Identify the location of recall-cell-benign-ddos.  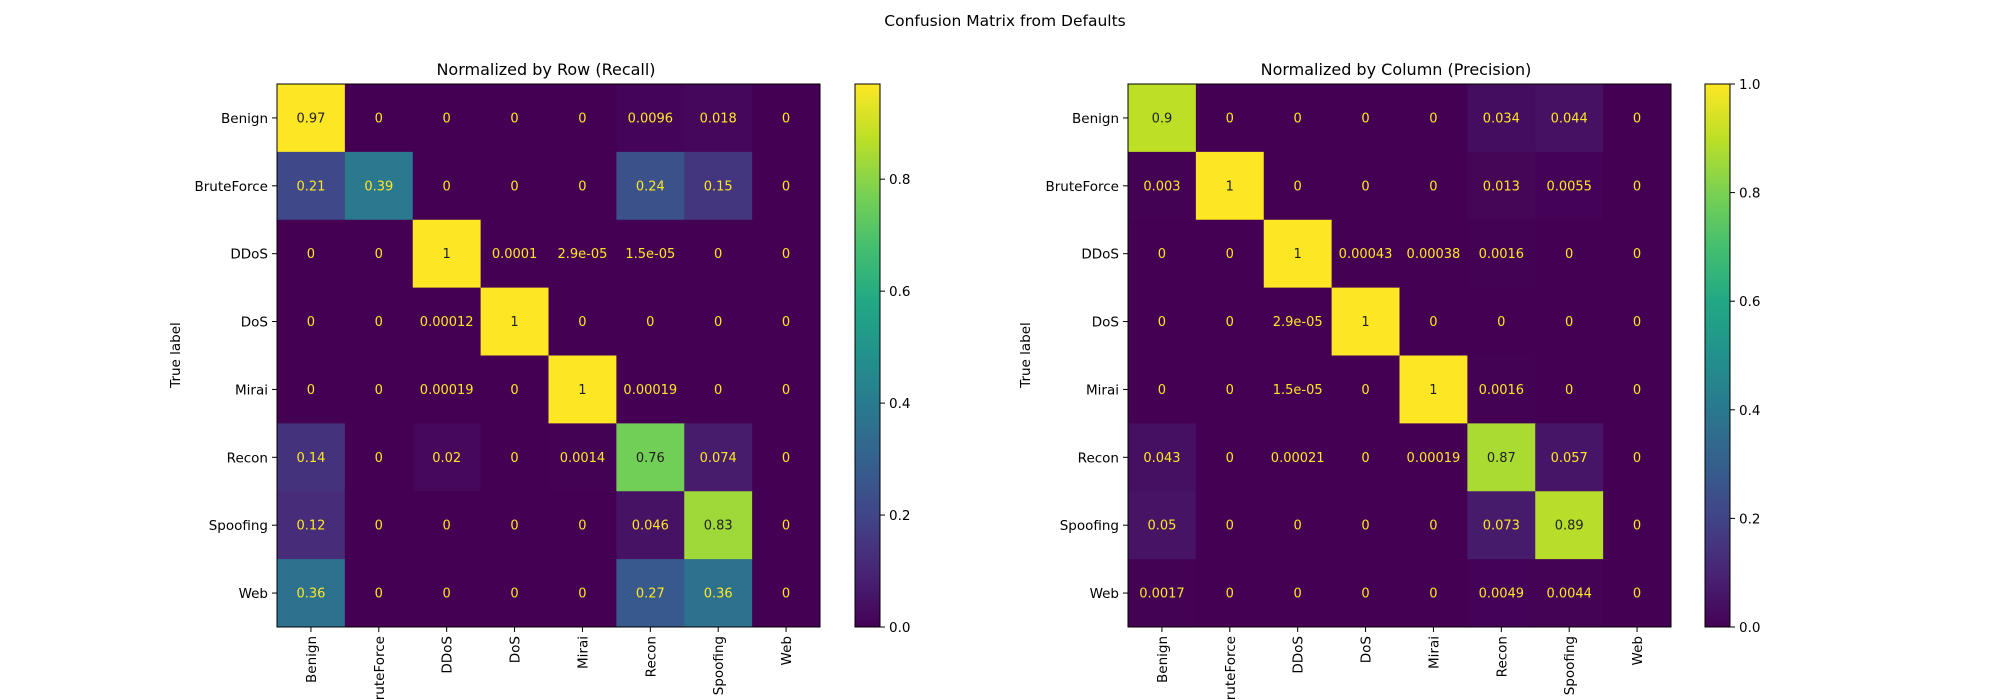
(447, 118).